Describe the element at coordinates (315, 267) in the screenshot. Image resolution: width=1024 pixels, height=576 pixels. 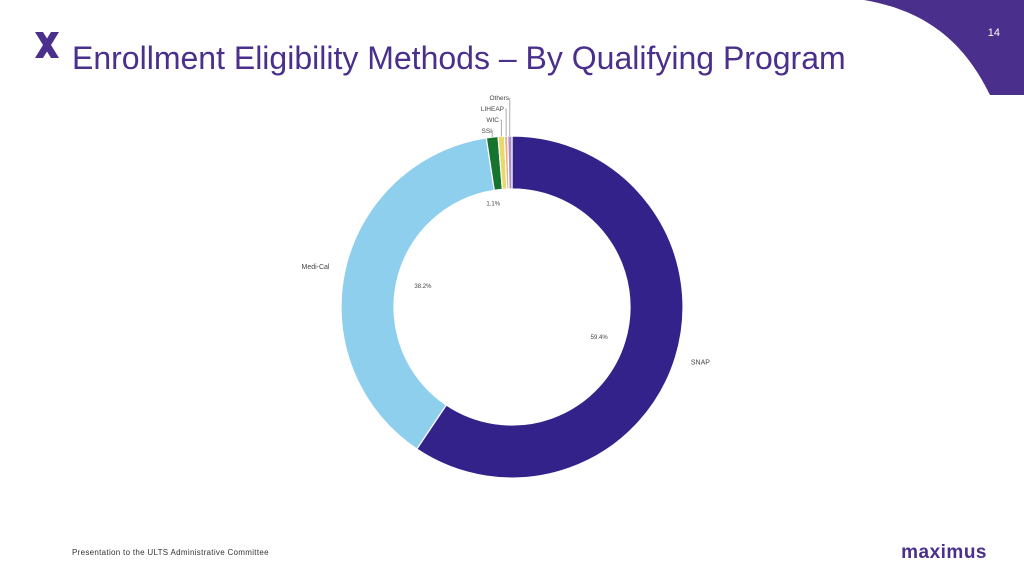
I see `label-medi-cal: Medi-Cal` at that location.